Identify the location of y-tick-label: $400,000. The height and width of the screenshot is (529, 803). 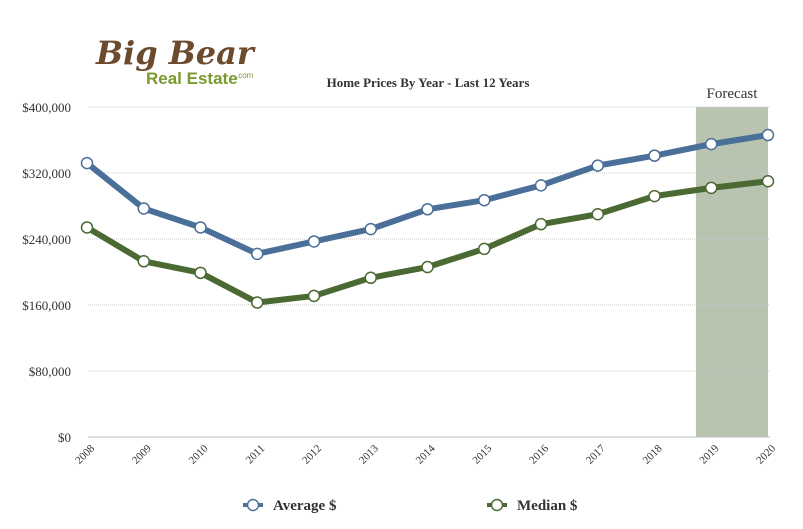
(46, 107).